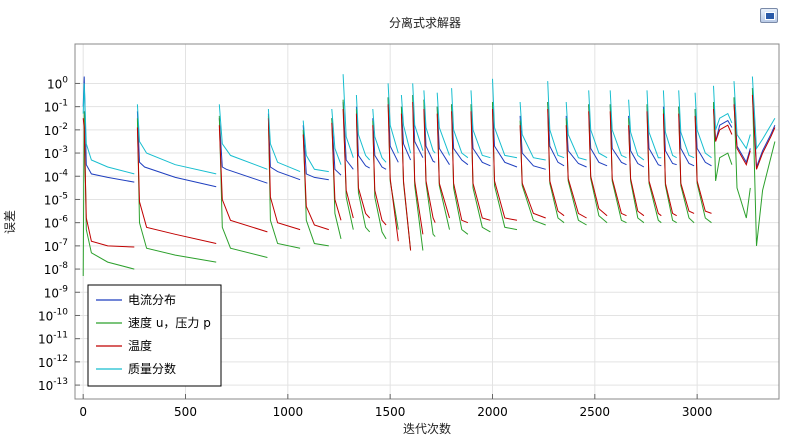 The width and height of the screenshot is (786, 441). What do you see at coordinates (595, 412) in the screenshot?
I see `x-tick-label: 2500` at bounding box center [595, 412].